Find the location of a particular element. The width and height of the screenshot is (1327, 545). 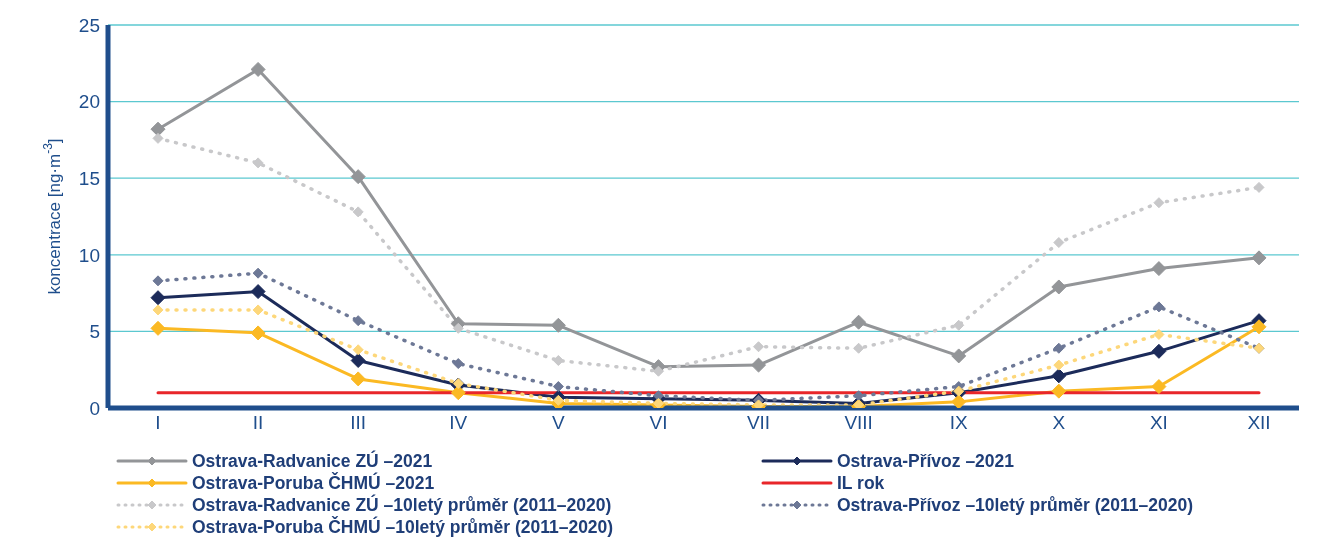

x-tick-label: VII is located at coordinates (758, 423).